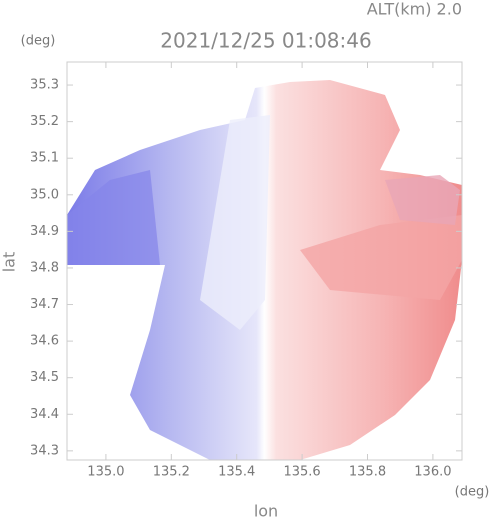 The height and width of the screenshot is (521, 491). I want to click on x-tick-label: 135.8, so click(367, 472).